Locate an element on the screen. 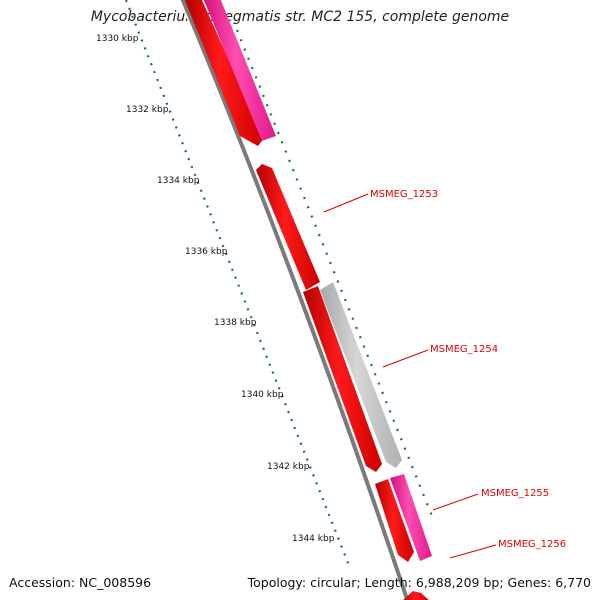 This screenshot has width=600, height=600. scale-label: 1340 kbp is located at coordinates (262, 395).